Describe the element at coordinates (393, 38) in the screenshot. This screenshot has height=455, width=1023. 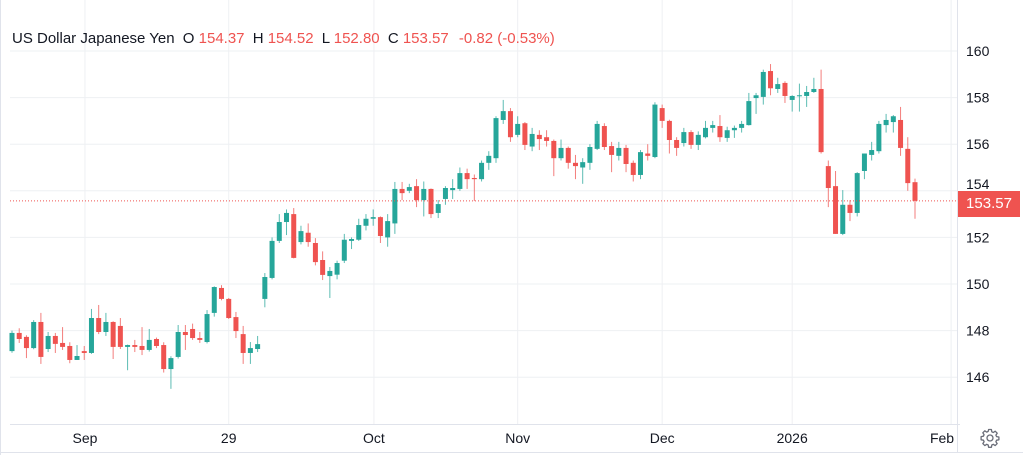
I see `close-label: C` at that location.